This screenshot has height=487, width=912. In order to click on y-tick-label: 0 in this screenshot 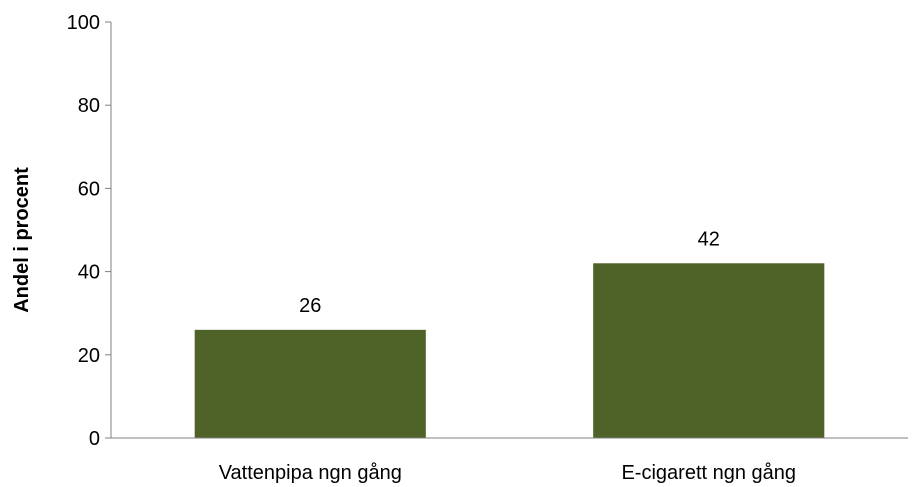, I will do `click(94, 439)`.